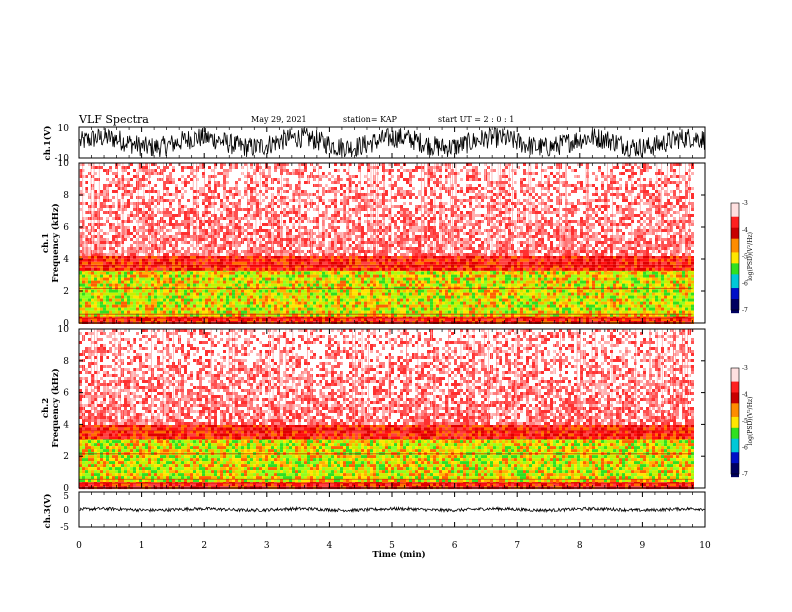 Image resolution: width=792 pixels, height=612 pixels. Describe the element at coordinates (113, 119) in the screenshot. I see `chart-title: VLF Spectra` at that location.